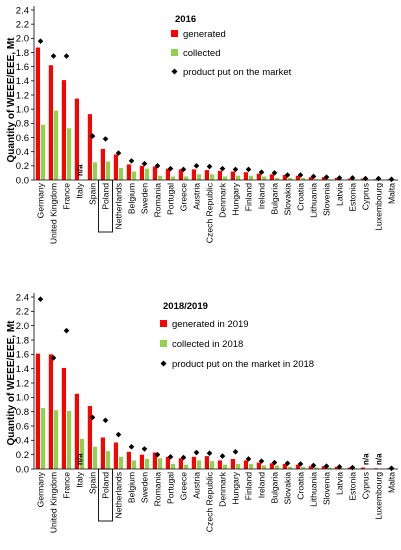 Image resolution: width=401 pixels, height=550 pixels. I want to click on bar-collected-in-2018-slovenia, so click(329, 468).